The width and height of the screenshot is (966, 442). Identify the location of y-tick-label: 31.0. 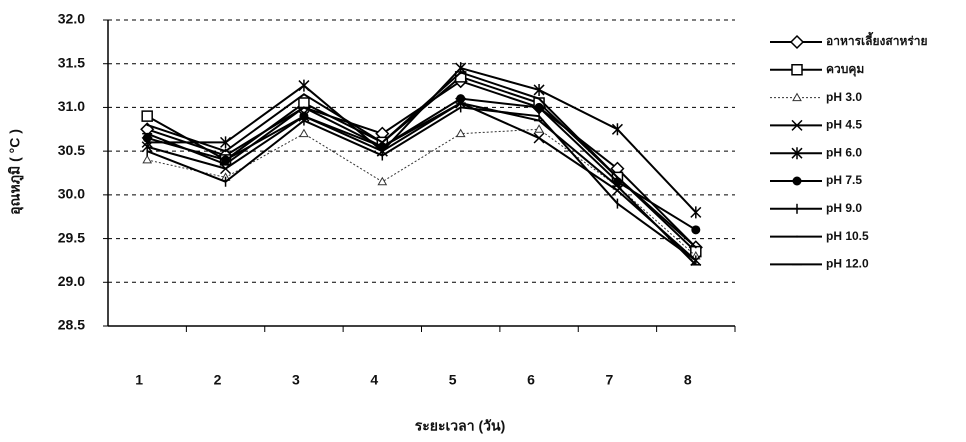
(71, 106).